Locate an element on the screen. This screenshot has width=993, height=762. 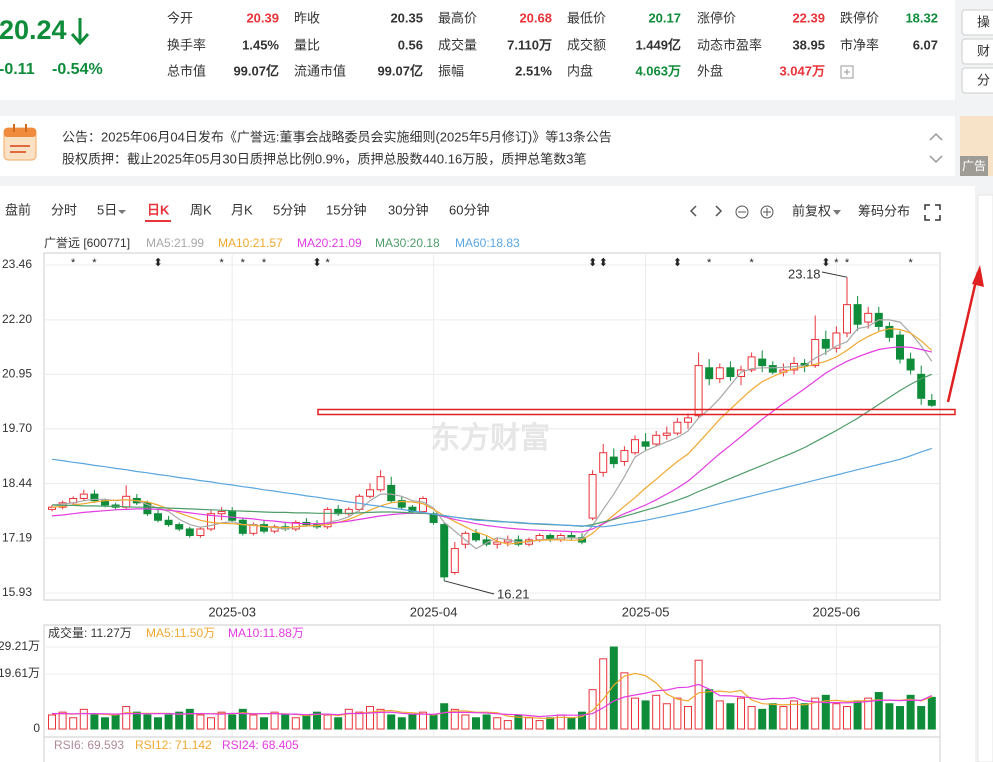
tab: 60分钟 is located at coordinates (469, 209).